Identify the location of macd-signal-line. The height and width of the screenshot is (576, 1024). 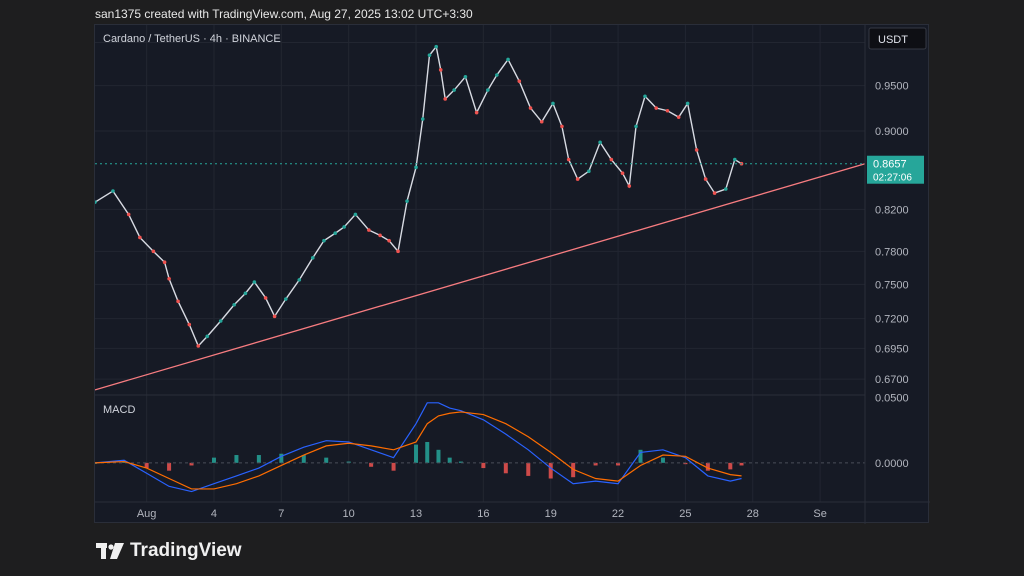
(418, 450).